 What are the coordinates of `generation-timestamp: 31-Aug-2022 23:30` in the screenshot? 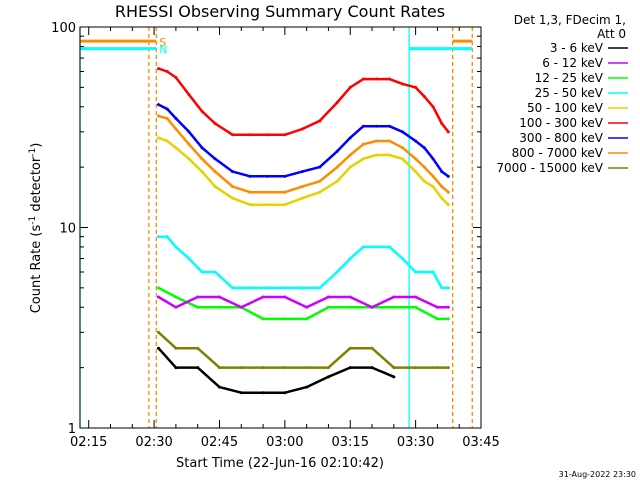 It's located at (597, 474).